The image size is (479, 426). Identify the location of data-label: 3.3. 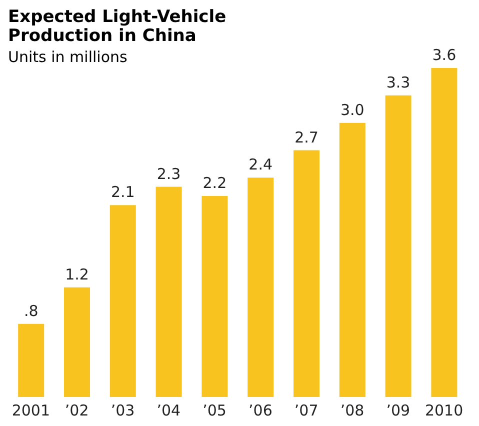
(398, 82).